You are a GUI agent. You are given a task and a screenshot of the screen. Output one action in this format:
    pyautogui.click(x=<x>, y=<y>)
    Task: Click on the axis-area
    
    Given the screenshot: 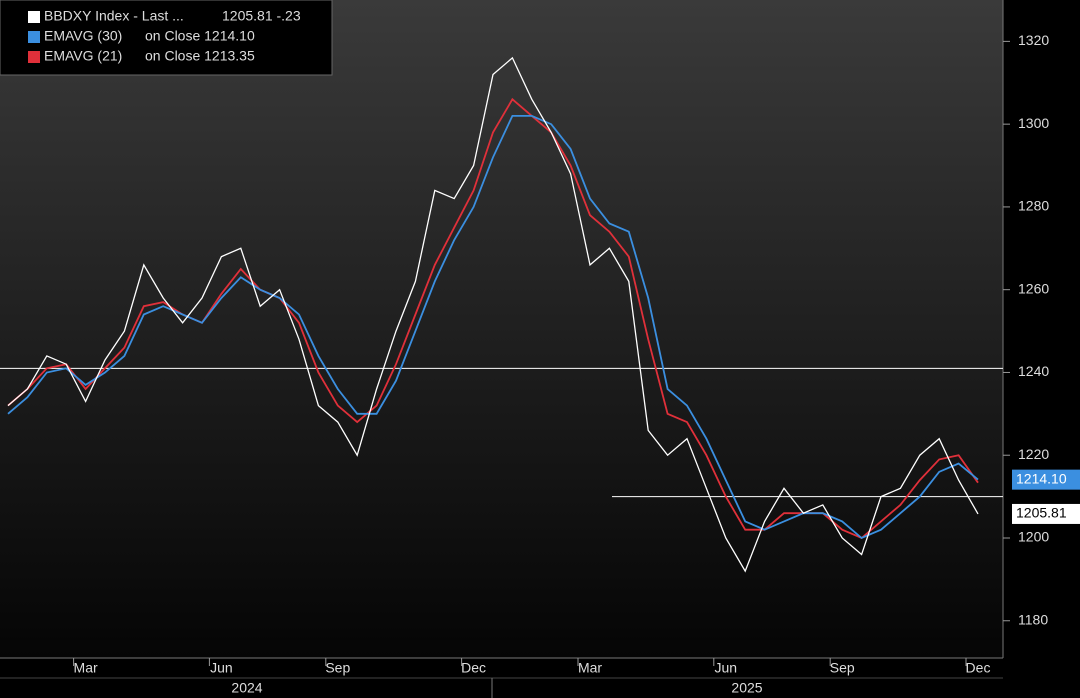 What is the action you would take?
    pyautogui.click(x=1041, y=329)
    